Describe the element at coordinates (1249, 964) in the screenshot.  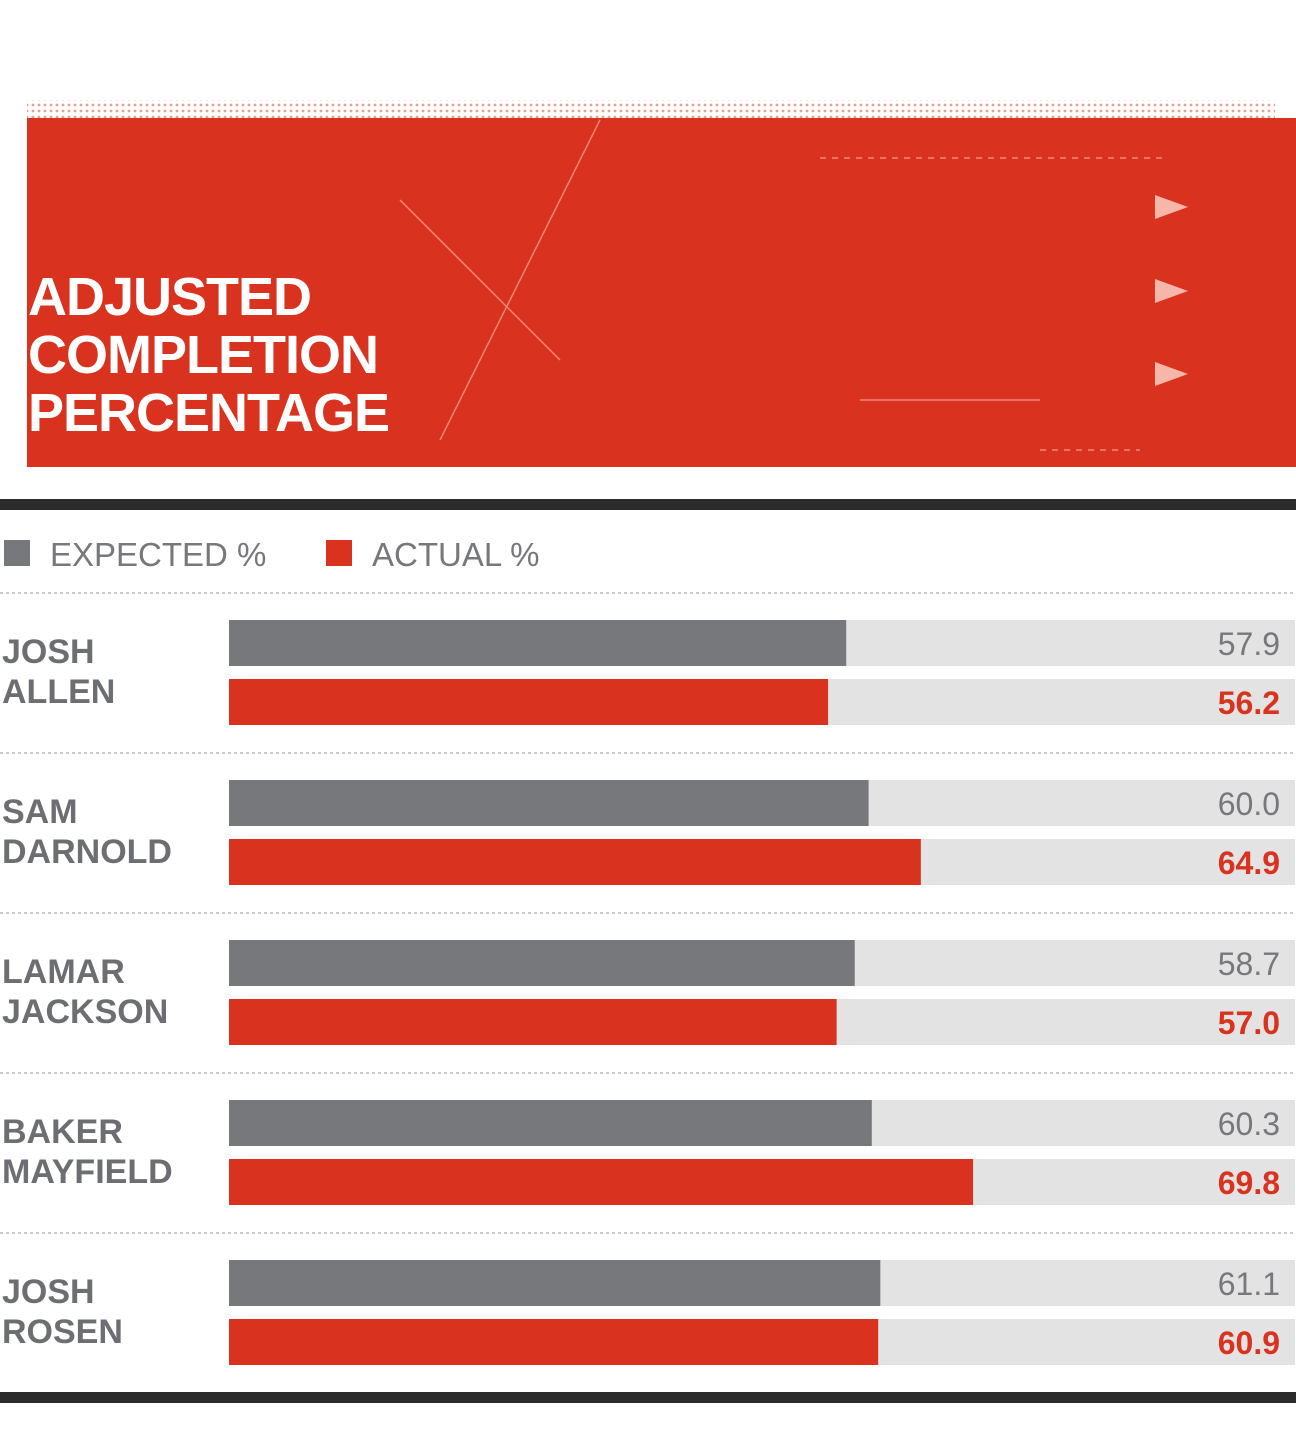
I see `value-label: 58.7` at that location.